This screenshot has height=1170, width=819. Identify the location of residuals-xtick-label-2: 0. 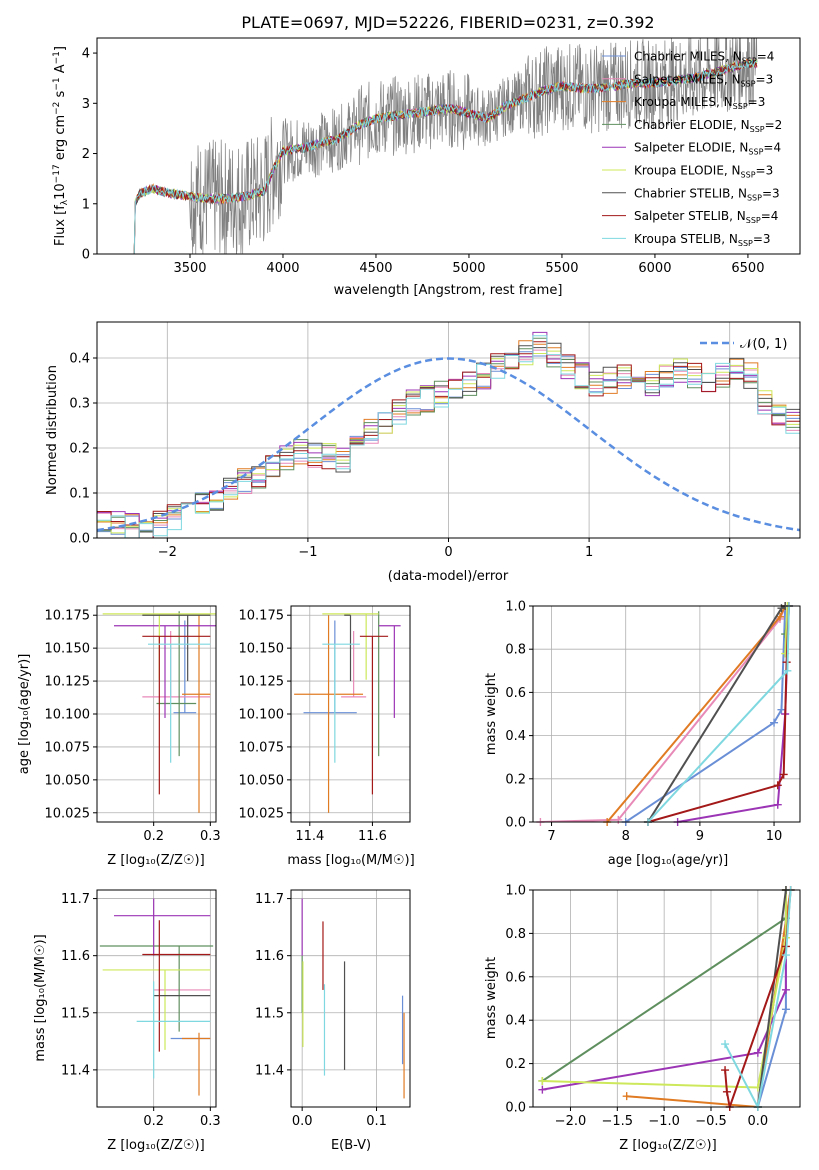
(448, 552).